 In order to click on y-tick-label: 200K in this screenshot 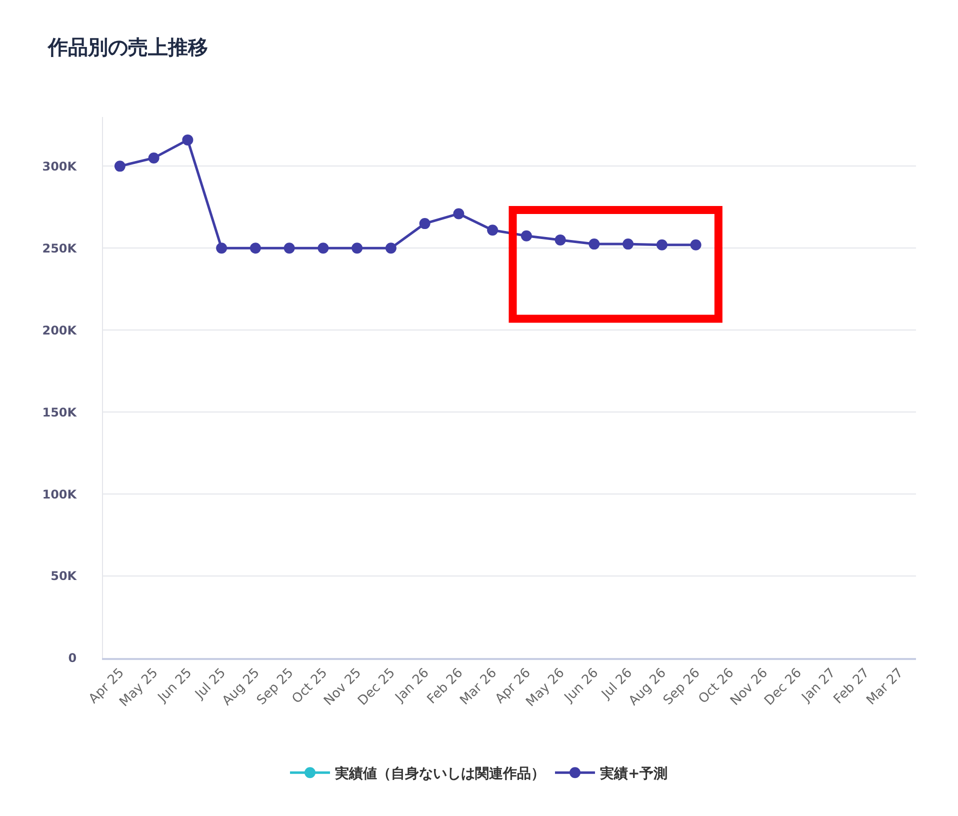, I will do `click(60, 330)`.